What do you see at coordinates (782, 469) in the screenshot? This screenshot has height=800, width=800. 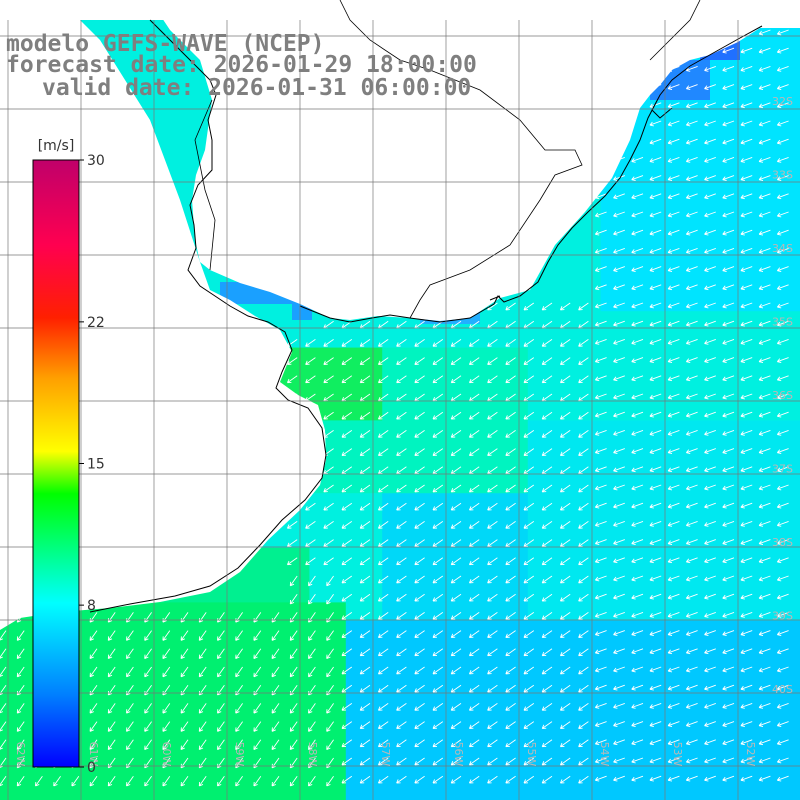 I see `latitude-label: 37S` at bounding box center [782, 469].